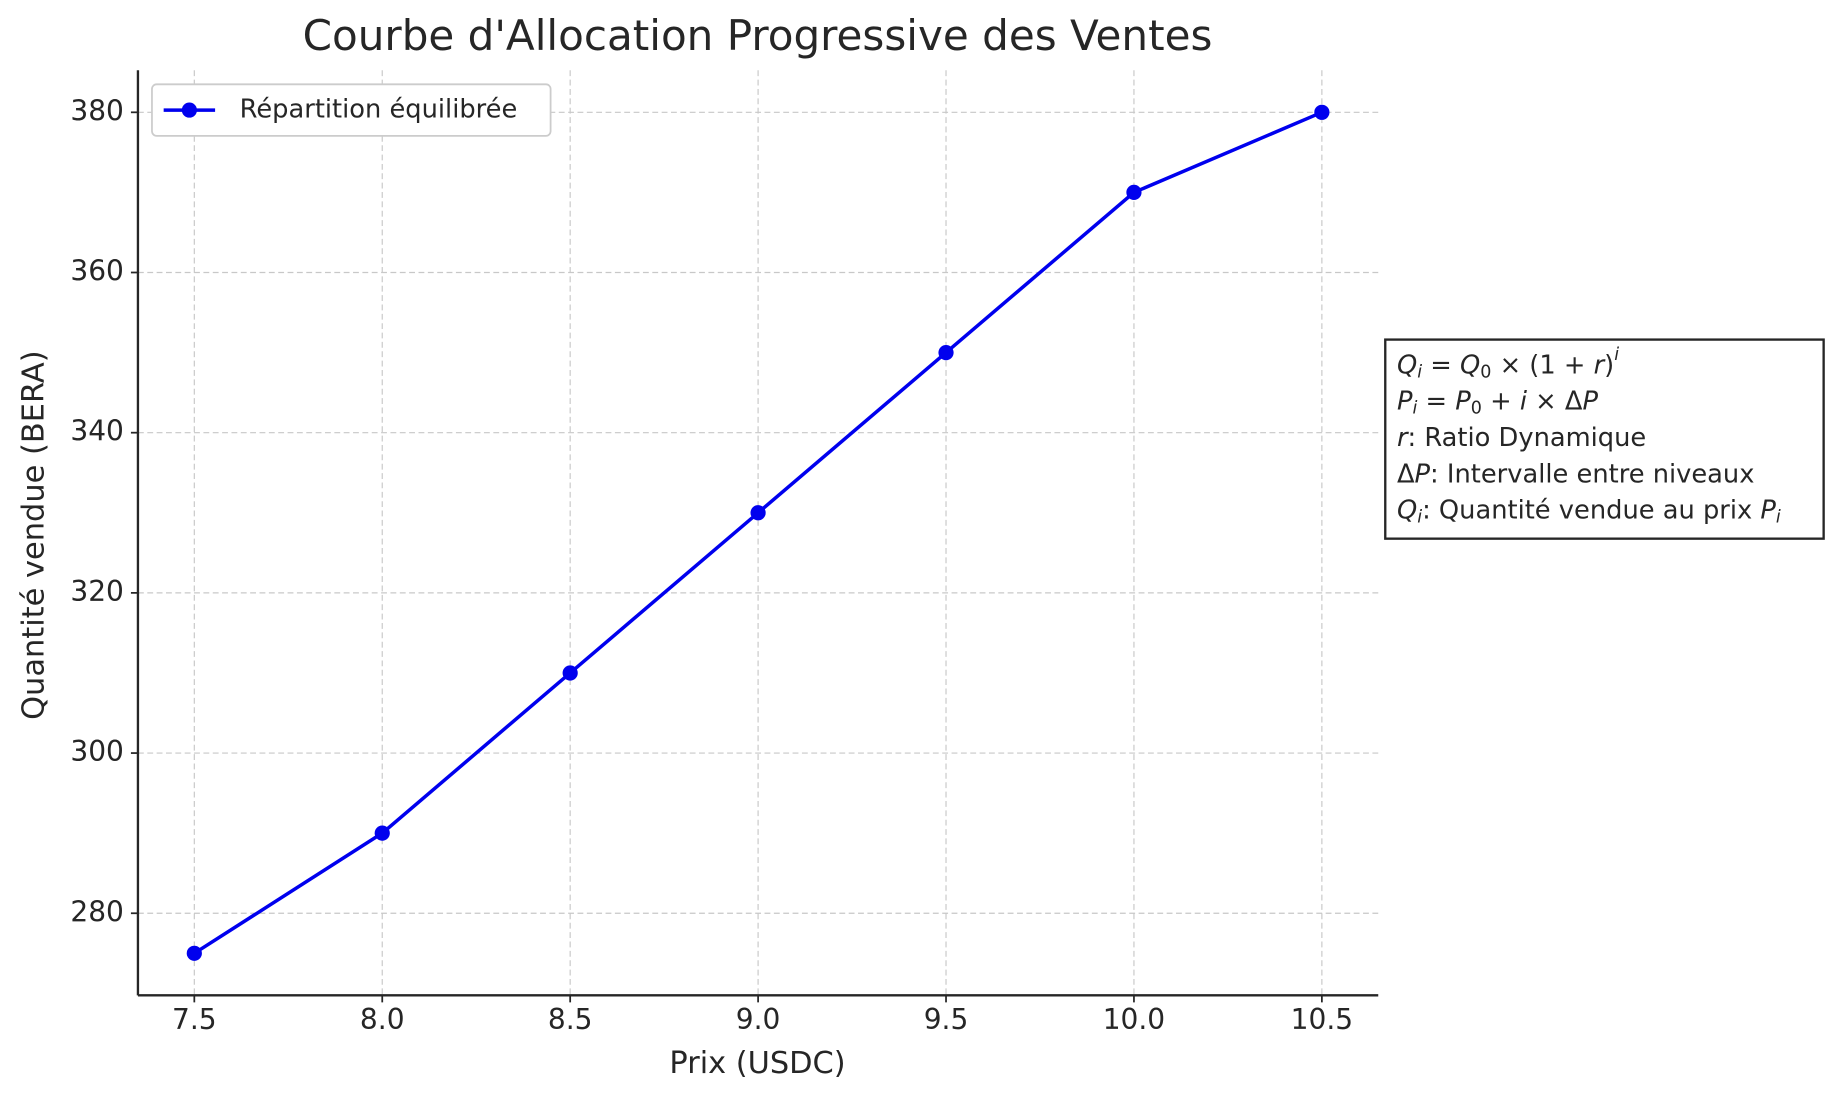 The height and width of the screenshot is (1101, 1833). What do you see at coordinates (1527, 437) in the screenshot?
I see `annotation-segment: : Ratio Dynamique` at bounding box center [1527, 437].